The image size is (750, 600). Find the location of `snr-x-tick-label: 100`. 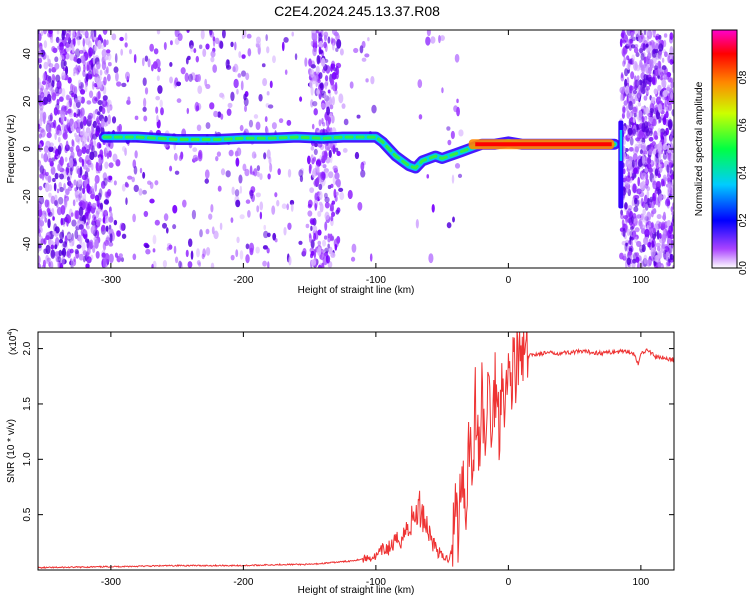

snr-x-tick-label: 100 is located at coordinates (641, 582).